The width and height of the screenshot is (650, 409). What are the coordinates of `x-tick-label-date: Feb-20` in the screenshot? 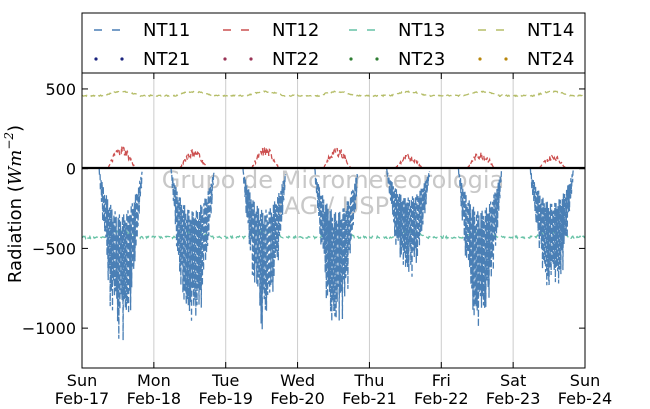 It's located at (297, 398).